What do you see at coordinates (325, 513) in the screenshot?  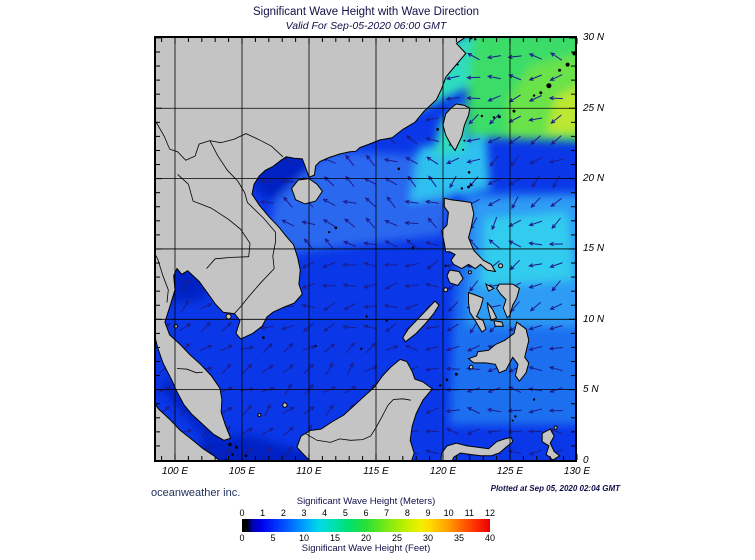 I see `meters-tick-label: 4` at bounding box center [325, 513].